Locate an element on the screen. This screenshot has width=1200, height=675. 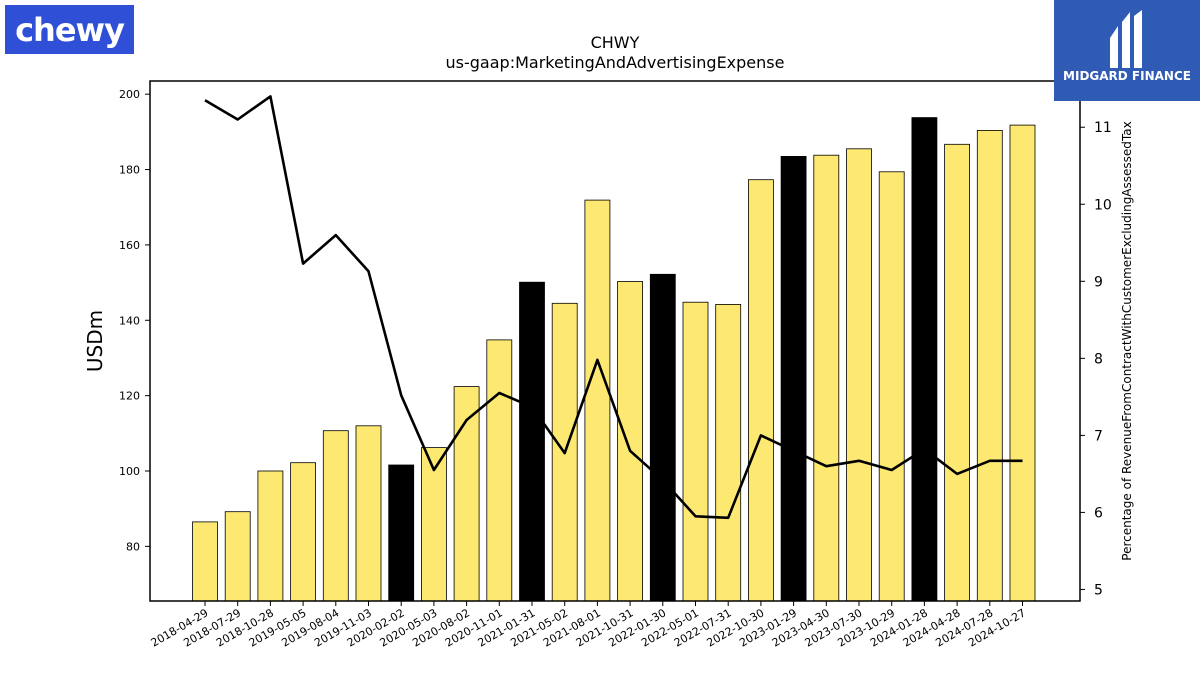
chewy-logo: chewy is located at coordinates (69, 29).